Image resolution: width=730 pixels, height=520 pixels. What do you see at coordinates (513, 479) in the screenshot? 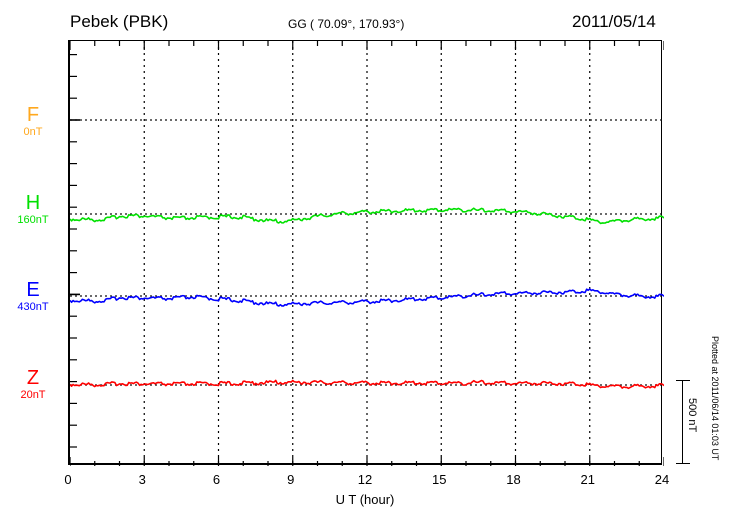
I see `x-tick-label-18: 18` at bounding box center [513, 479].